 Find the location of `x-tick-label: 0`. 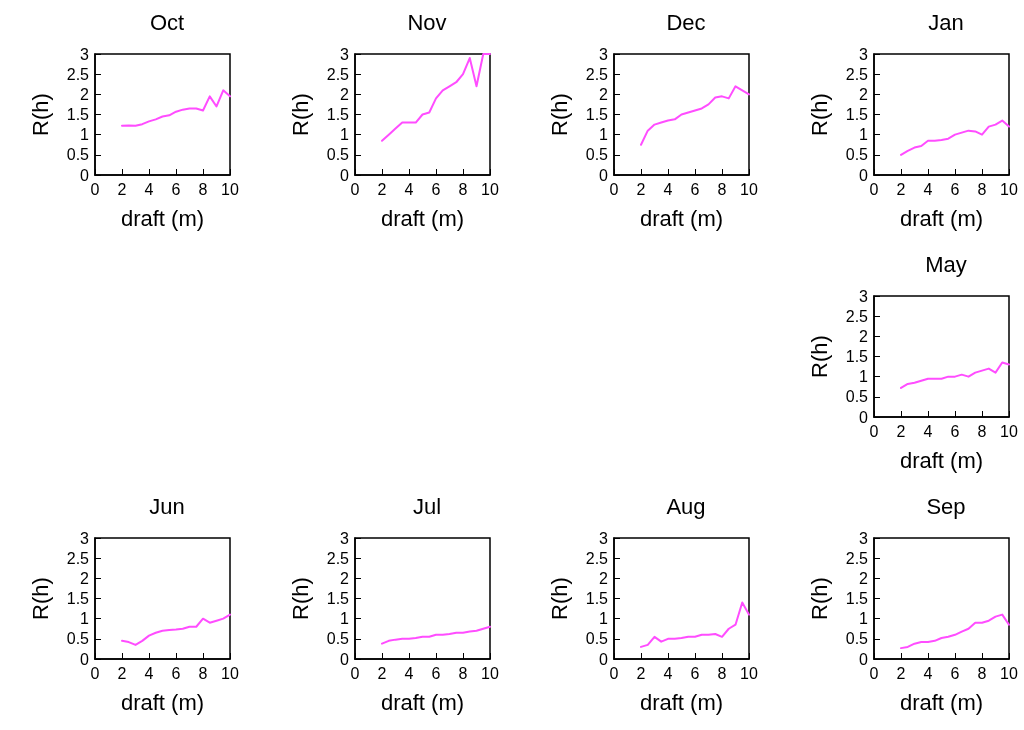

x-tick-label: 0 is located at coordinates (355, 189).